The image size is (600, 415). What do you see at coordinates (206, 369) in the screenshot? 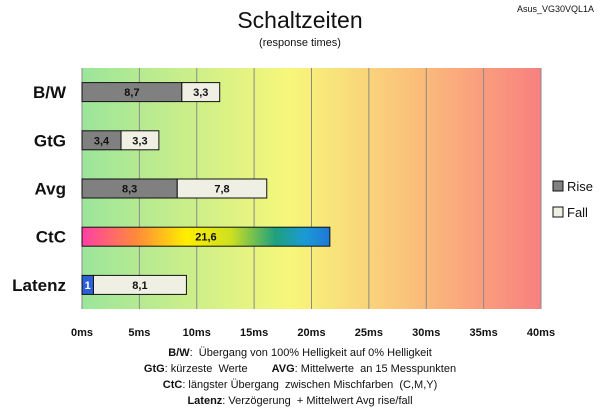
I see `footnote-part: : kürzeste Werte` at bounding box center [206, 369].